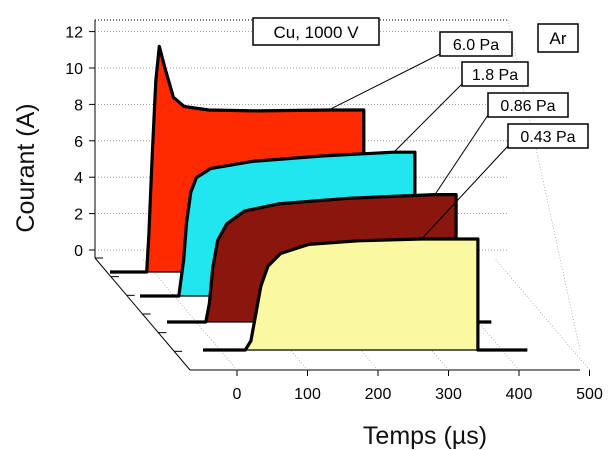 The image size is (613, 450). I want to click on series-line, so click(365, 294).